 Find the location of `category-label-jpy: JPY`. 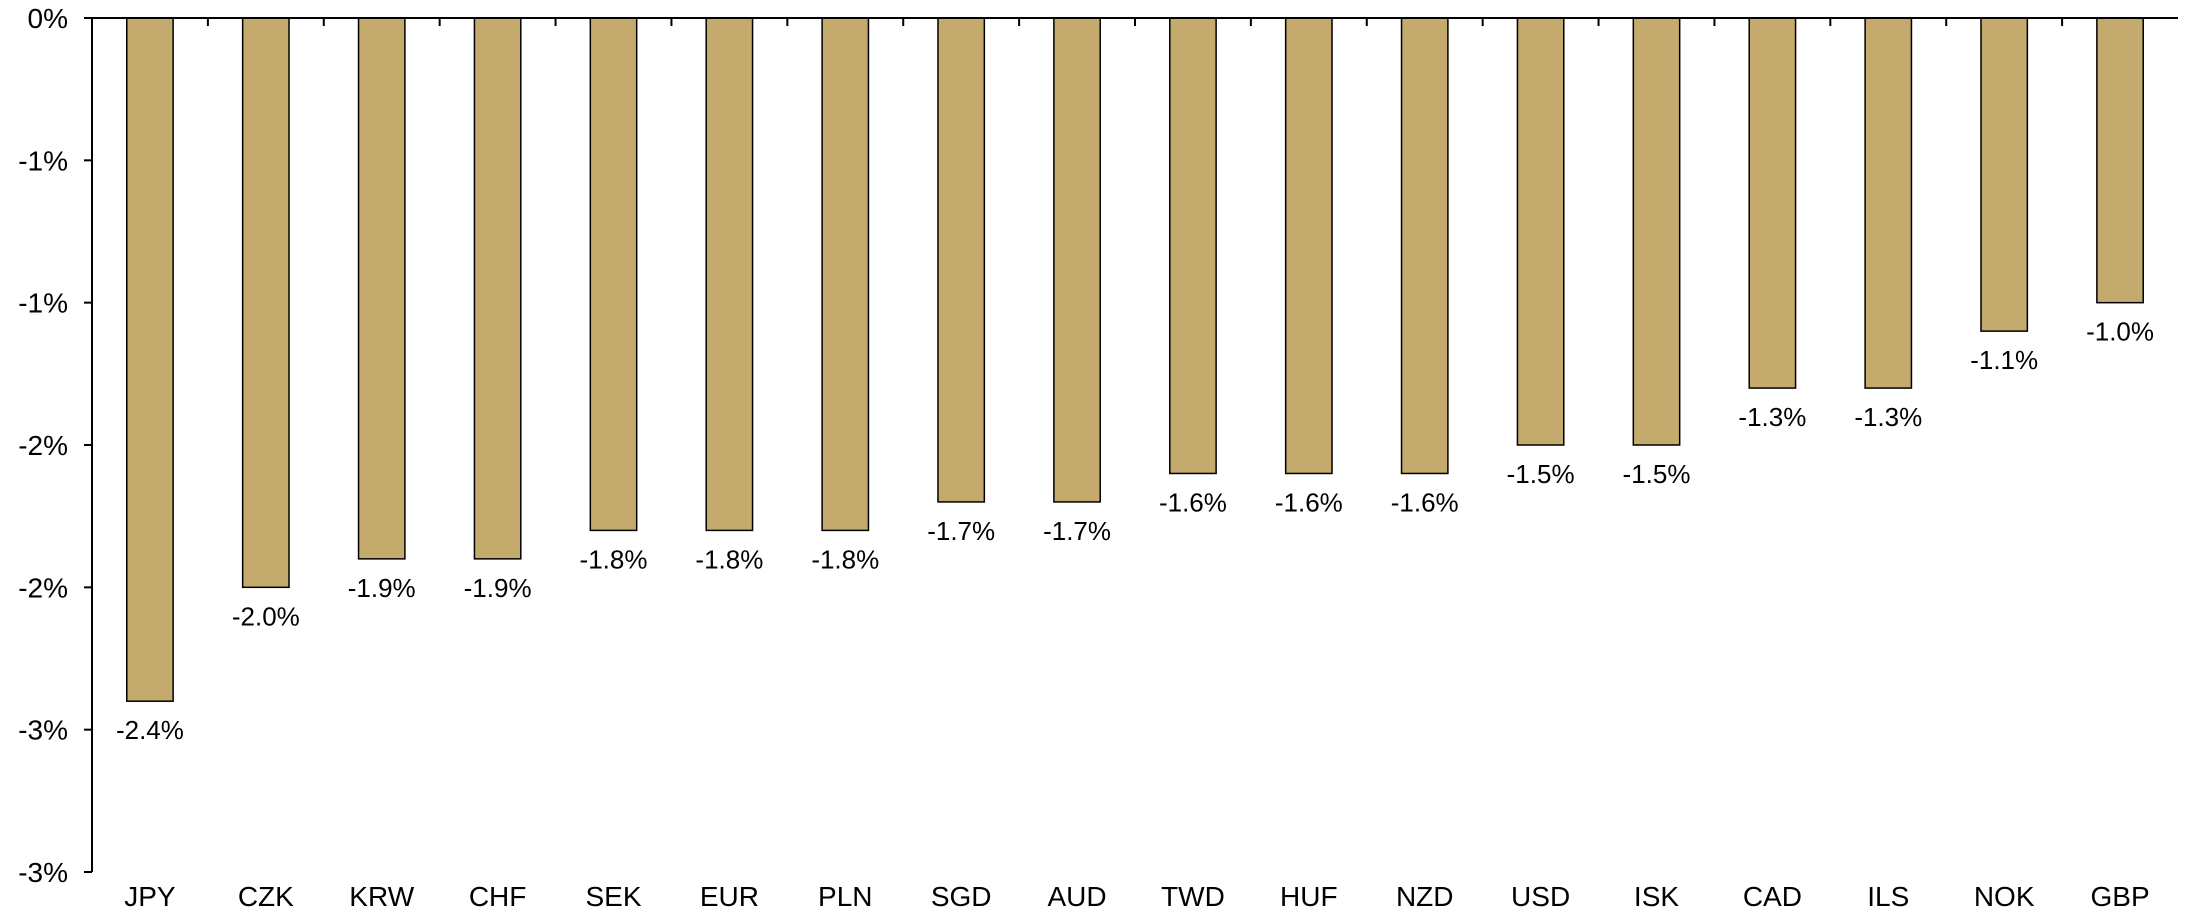

category-label-jpy: JPY is located at coordinates (150, 896).